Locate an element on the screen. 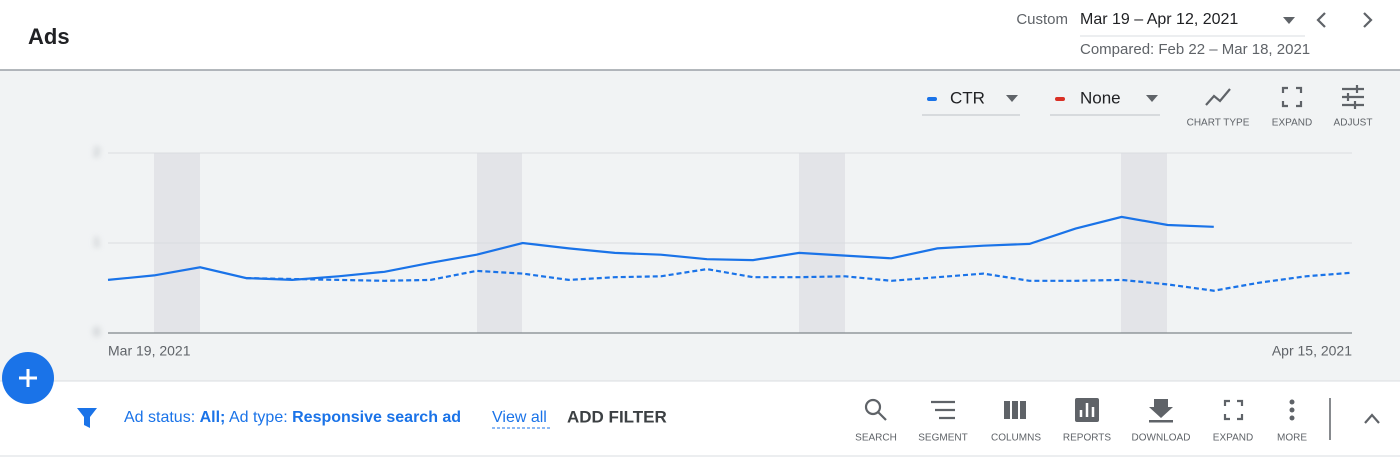  segment-icon is located at coordinates (943, 410).